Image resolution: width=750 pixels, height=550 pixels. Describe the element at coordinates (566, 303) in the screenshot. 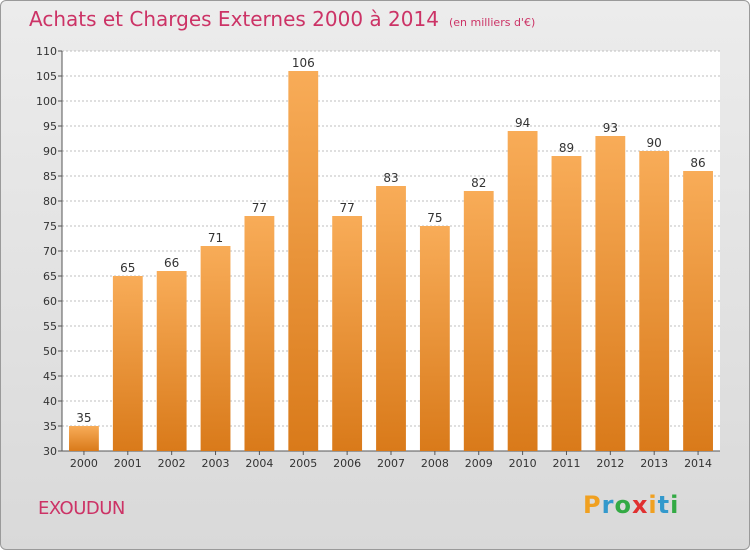

I see `bar-2011` at that location.